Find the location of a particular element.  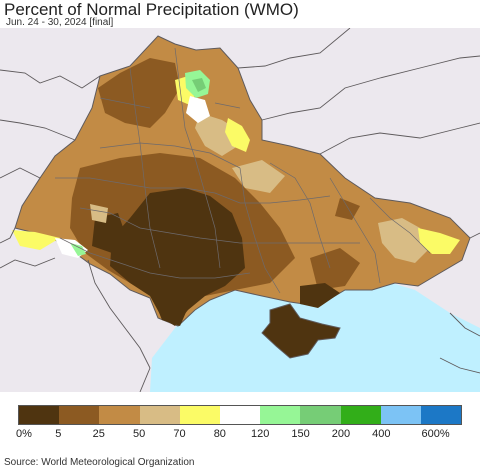

region-green-sw is located at coordinates (78, 249).